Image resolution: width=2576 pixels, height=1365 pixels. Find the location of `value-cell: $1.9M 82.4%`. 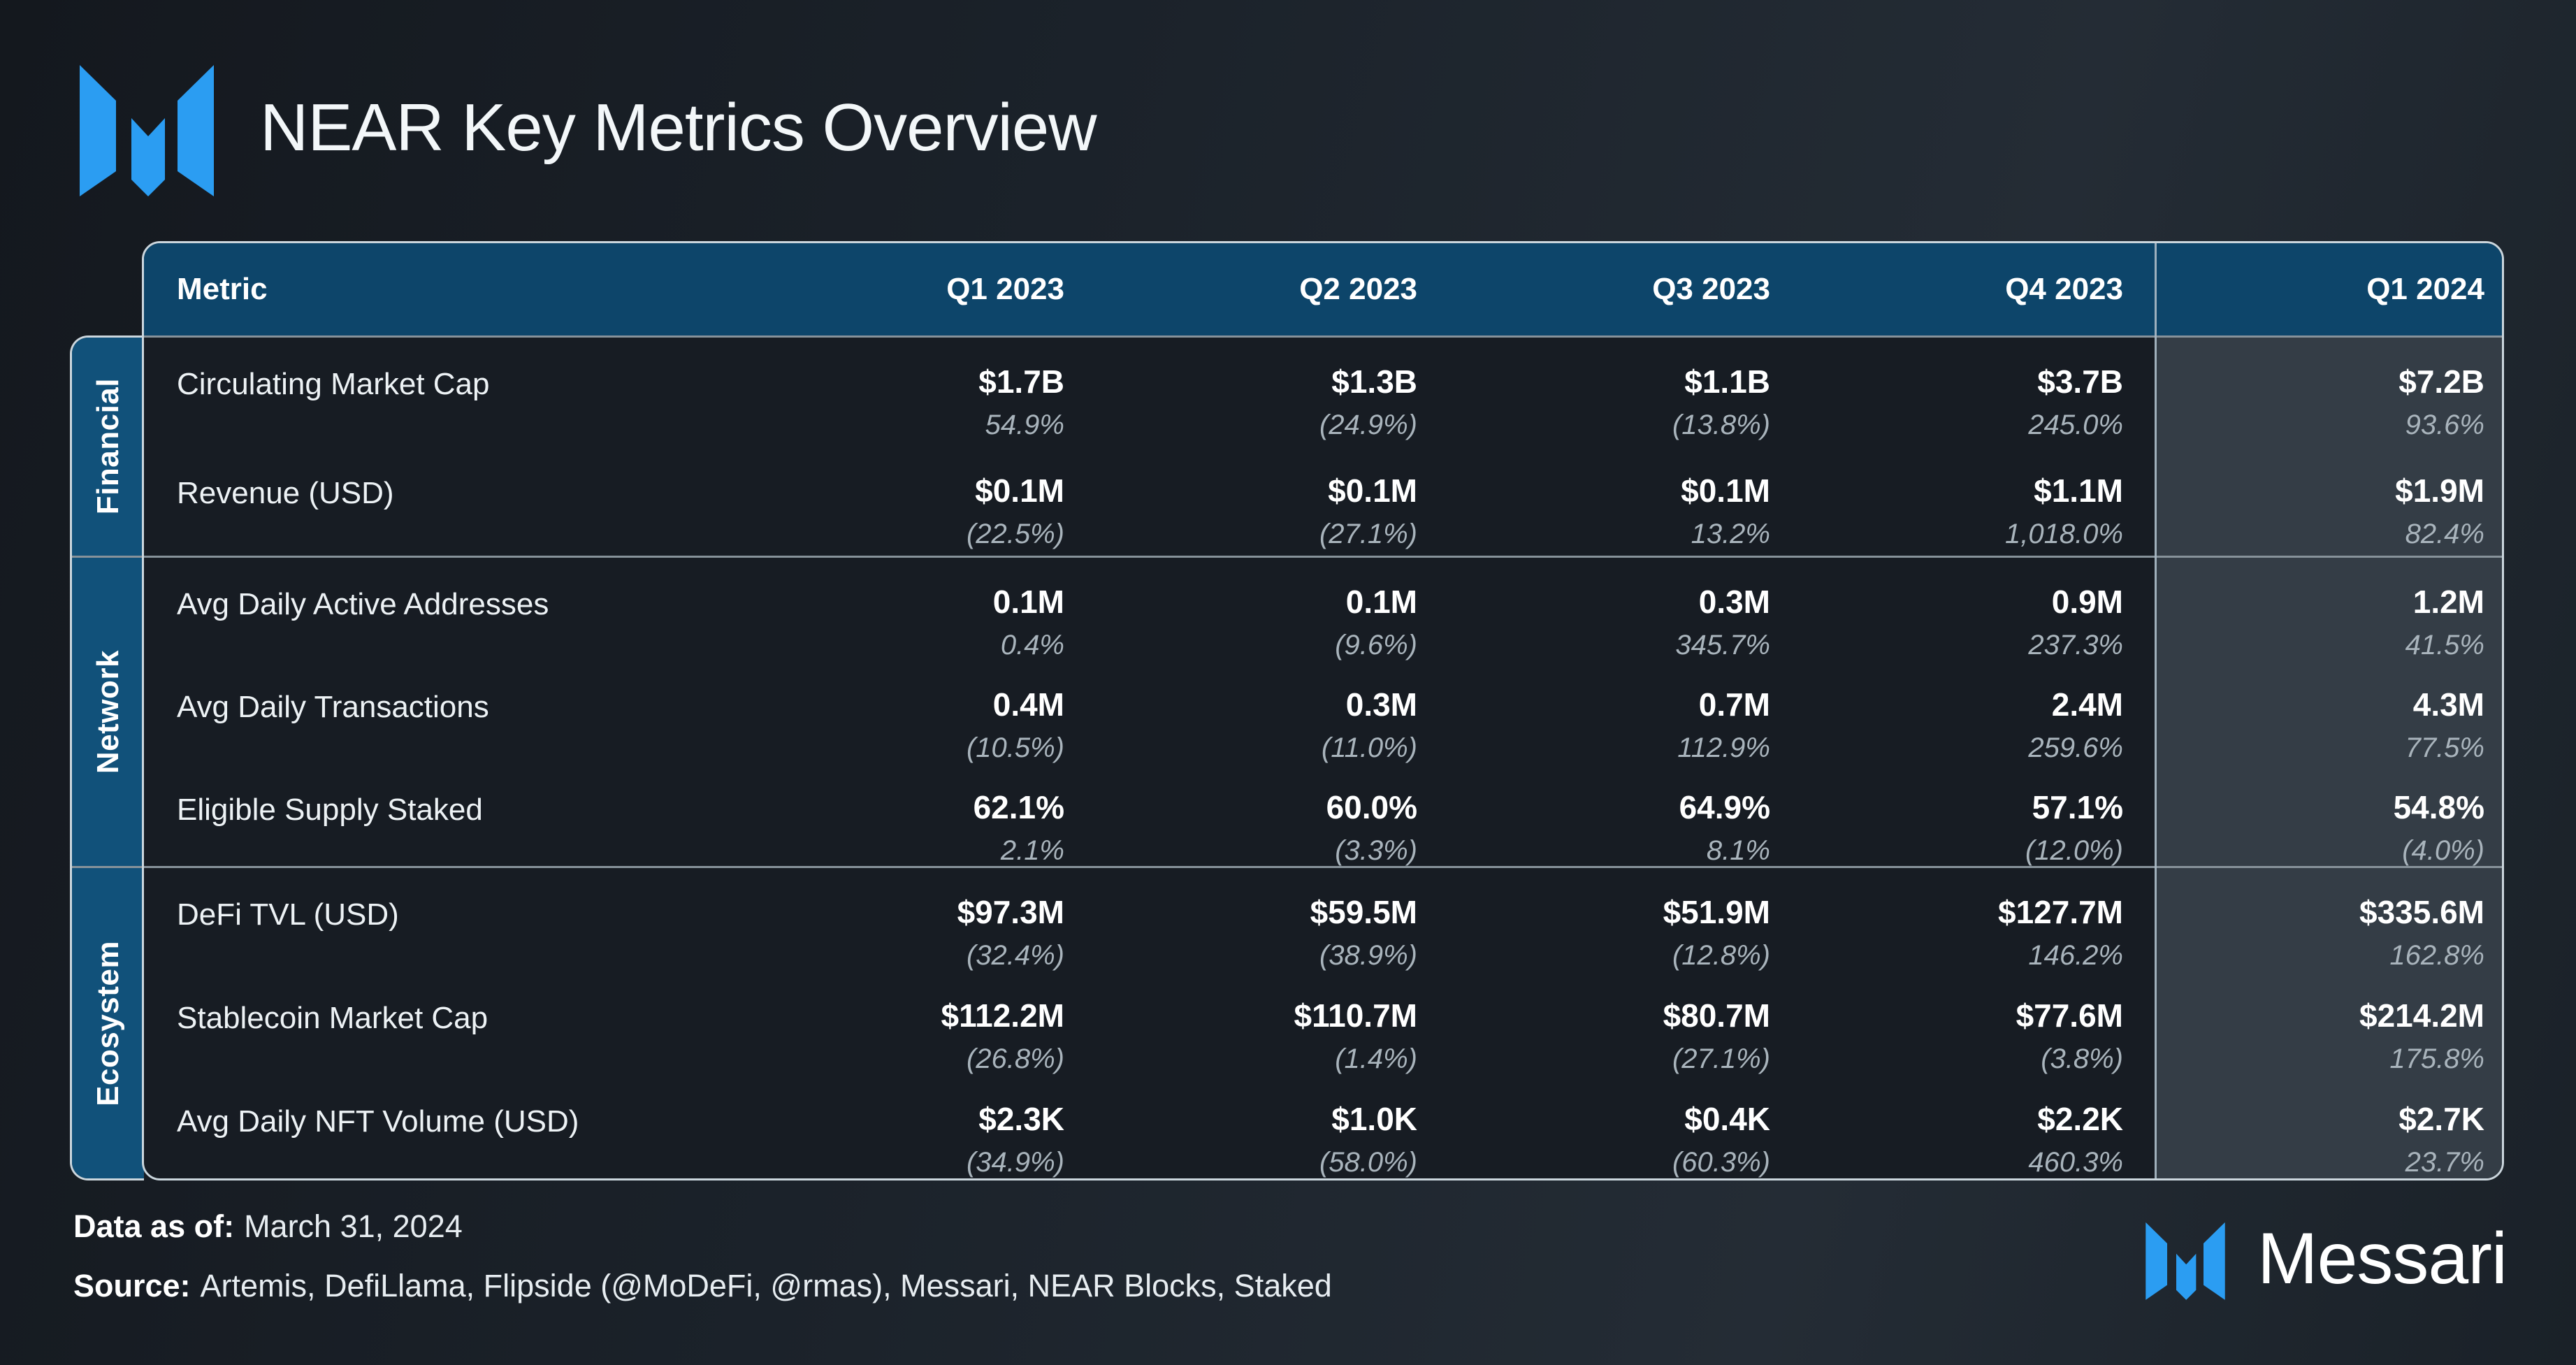

value-cell: $1.9M 82.4% is located at coordinates (2328, 502).